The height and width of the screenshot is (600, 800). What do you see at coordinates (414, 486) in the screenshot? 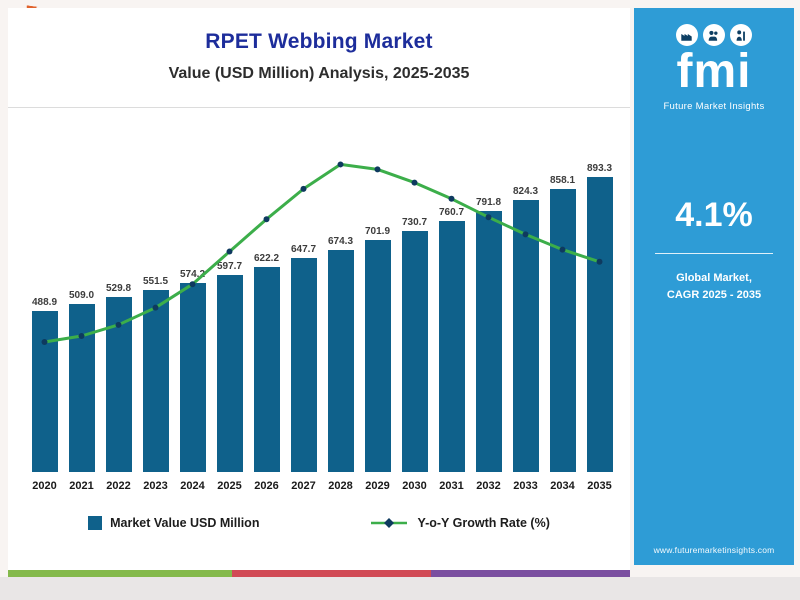
I see `x-axis-label: 2030` at bounding box center [414, 486].